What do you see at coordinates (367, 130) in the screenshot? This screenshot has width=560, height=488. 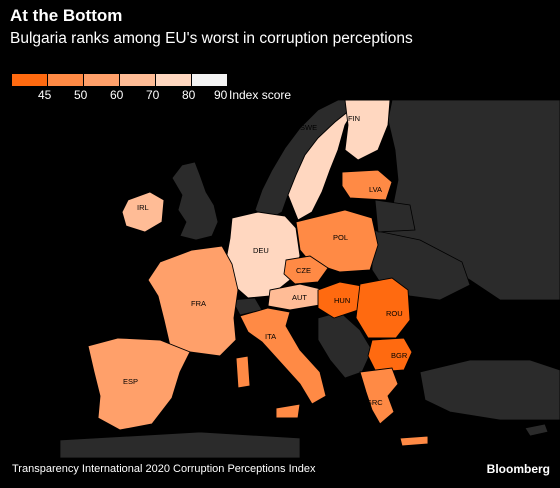 I see `country-fin` at bounding box center [367, 130].